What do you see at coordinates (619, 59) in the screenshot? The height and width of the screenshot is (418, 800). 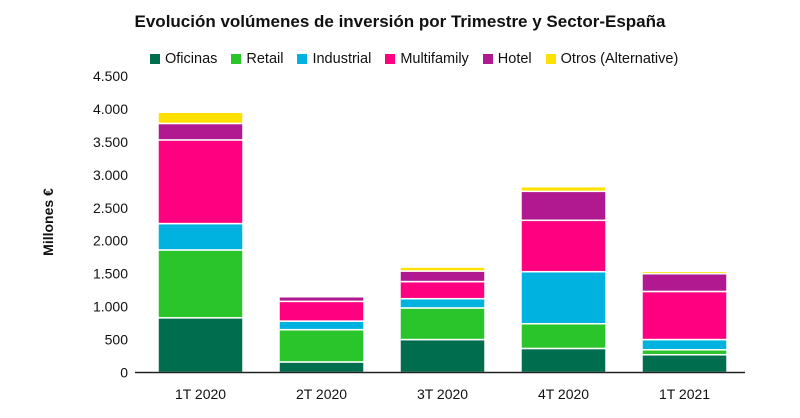 I see `legend-label: Otros (Alternative)` at bounding box center [619, 59].